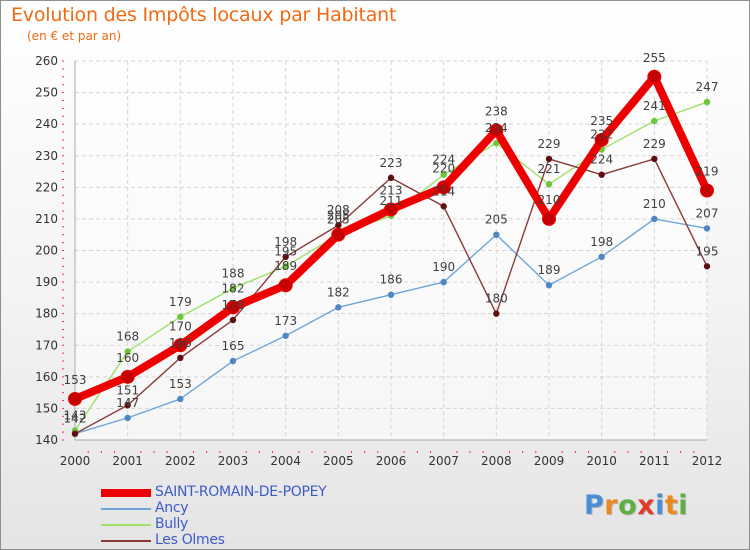 The height and width of the screenshot is (550, 750). Describe the element at coordinates (46, 251) in the screenshot. I see `y-tick-label: 200` at that location.